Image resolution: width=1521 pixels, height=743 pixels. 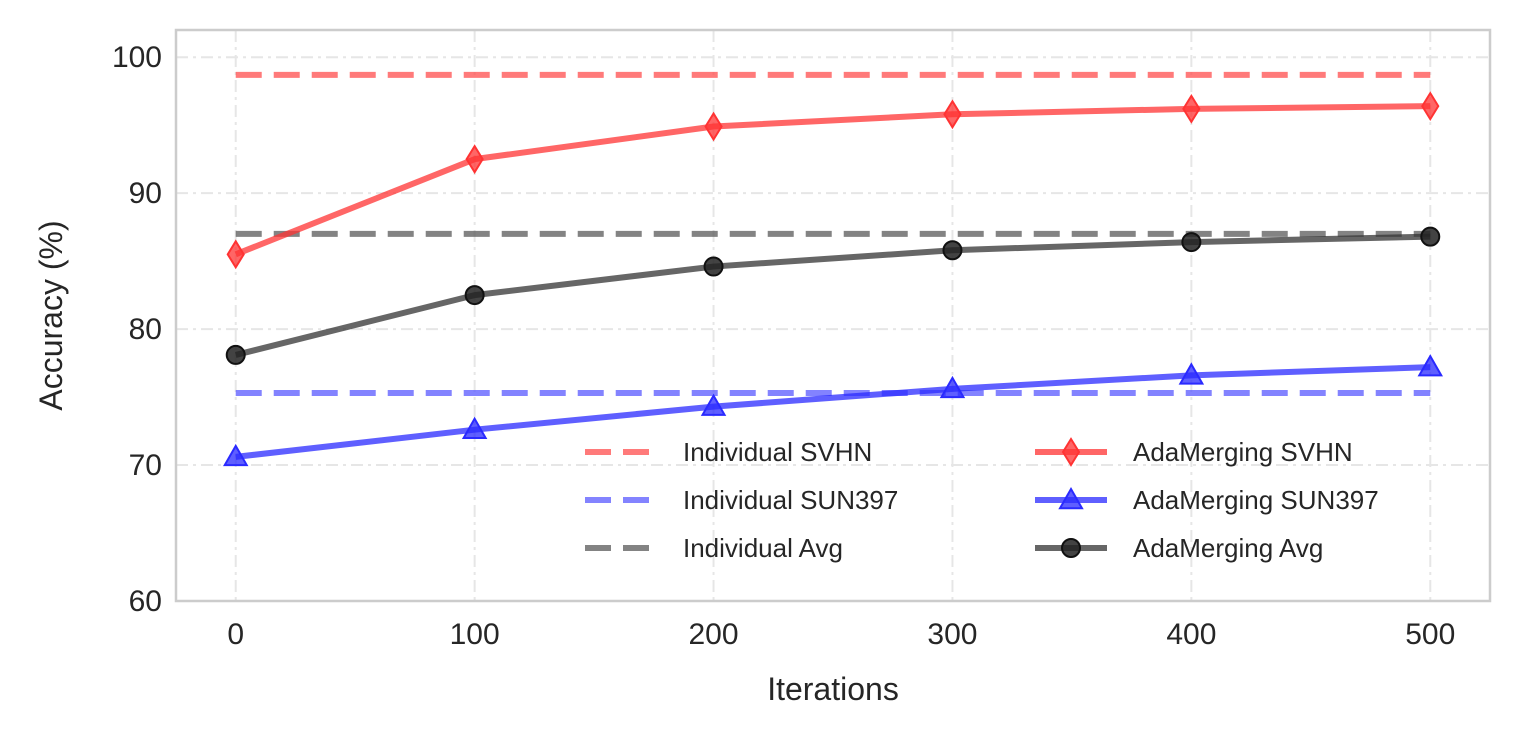 I want to click on legend-entry-adamerging-avg: AdaMerging Avg, so click(x=1179, y=548).